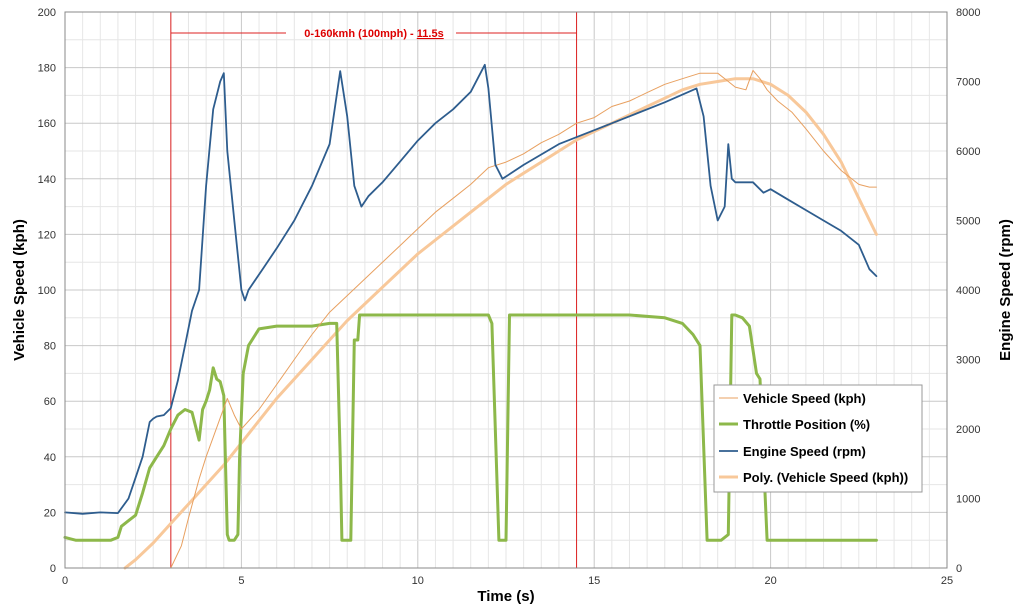 The width and height of the screenshot is (1023, 607). What do you see at coordinates (430, 34) in the screenshot?
I see `annotation-value: 11.5s` at bounding box center [430, 34].